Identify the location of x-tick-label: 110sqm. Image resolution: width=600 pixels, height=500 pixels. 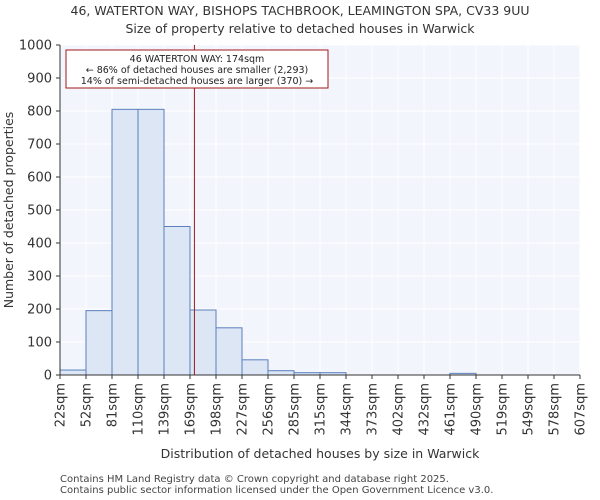
(139, 409).